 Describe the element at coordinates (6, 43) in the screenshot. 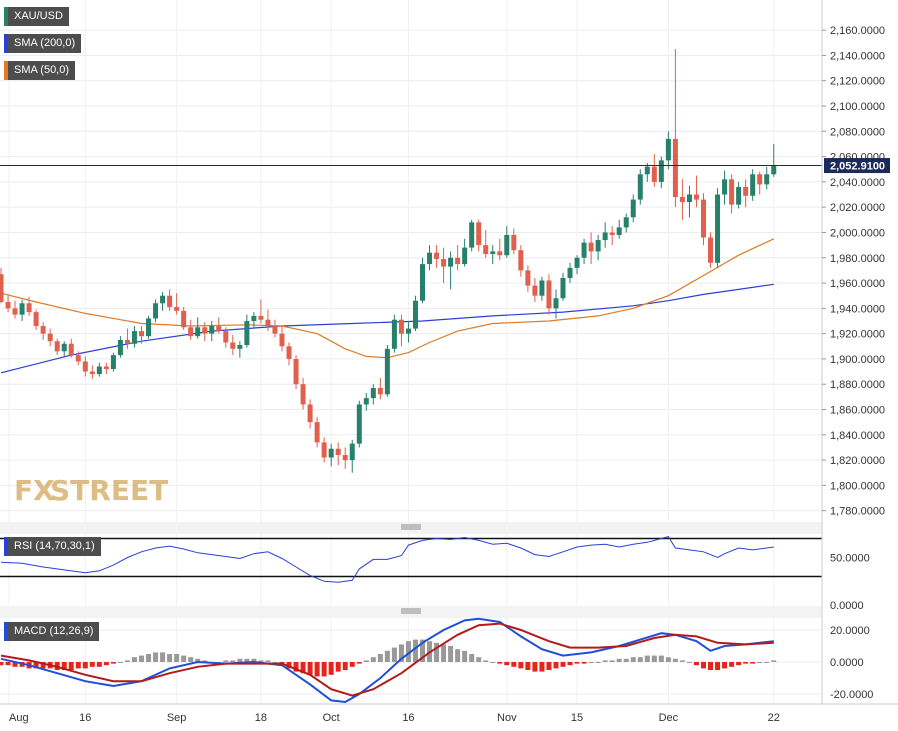

I see `sma200-swatch` at that location.